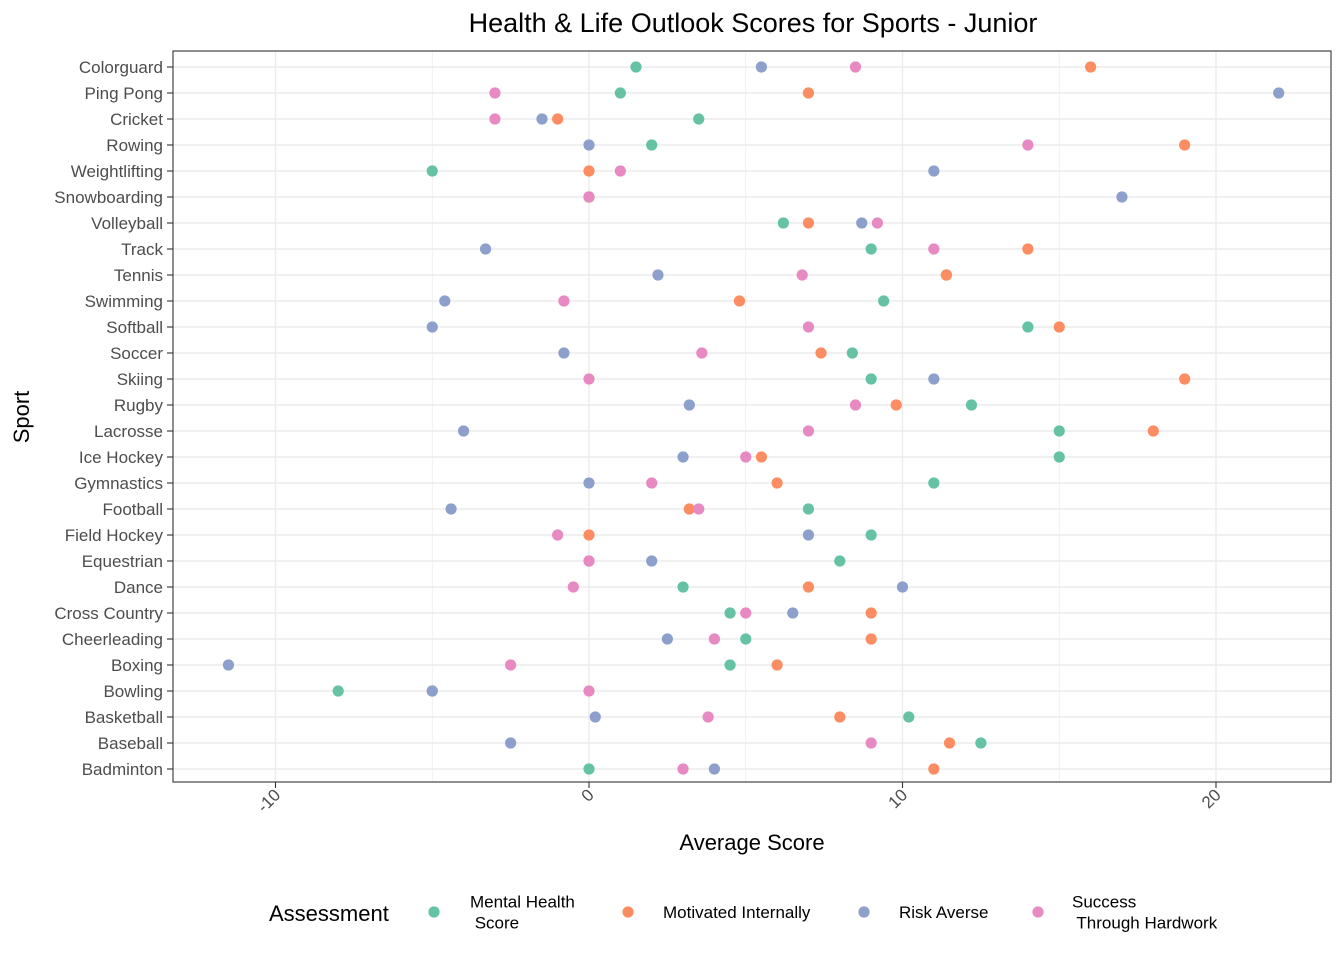 The height and width of the screenshot is (960, 1344). I want to click on legend-label-line: Risk Averse, so click(943, 912).